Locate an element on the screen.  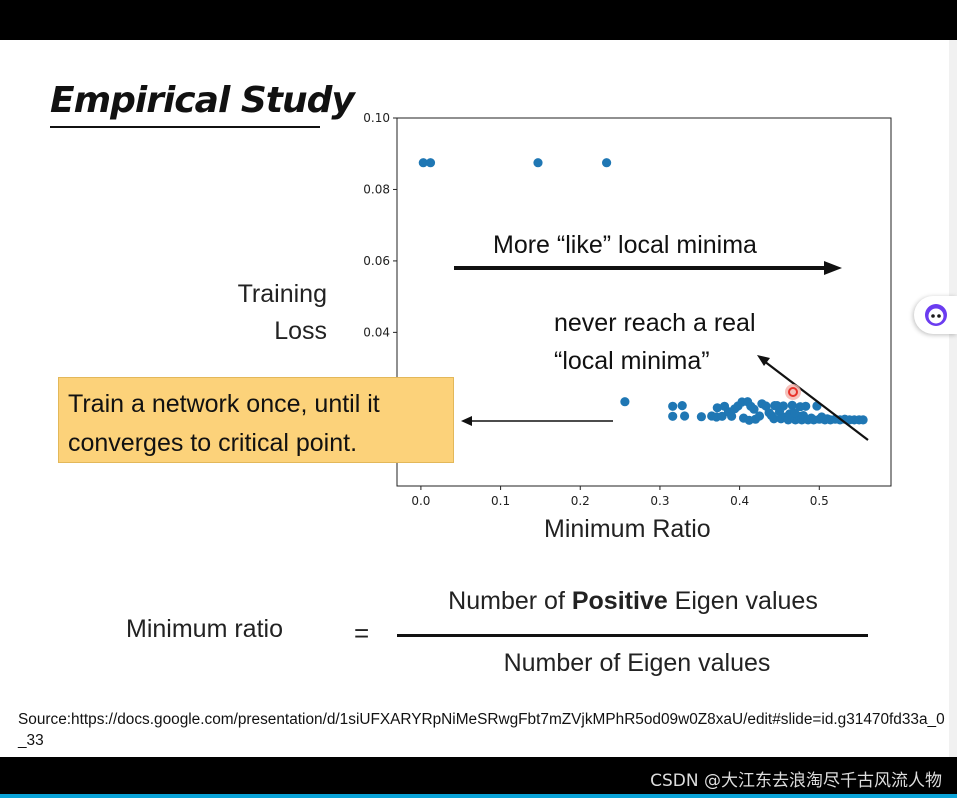
bottom-accent-line is located at coordinates (478, 796).